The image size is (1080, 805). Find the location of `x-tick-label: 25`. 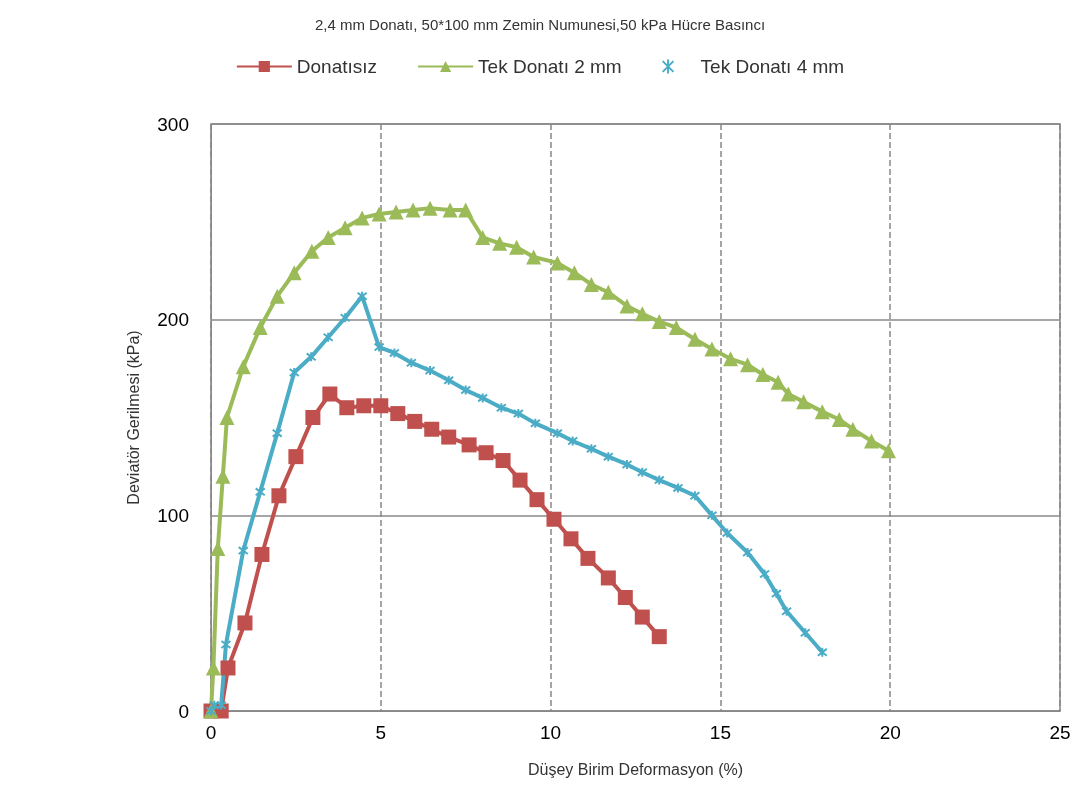

x-tick-label: 25 is located at coordinates (1060, 732).